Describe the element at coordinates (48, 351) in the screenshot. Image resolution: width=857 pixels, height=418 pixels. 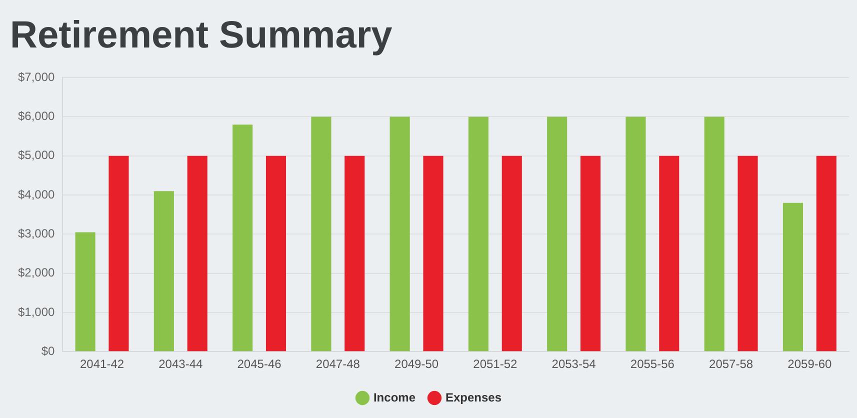
I see `y-tick-label: $0` at that location.